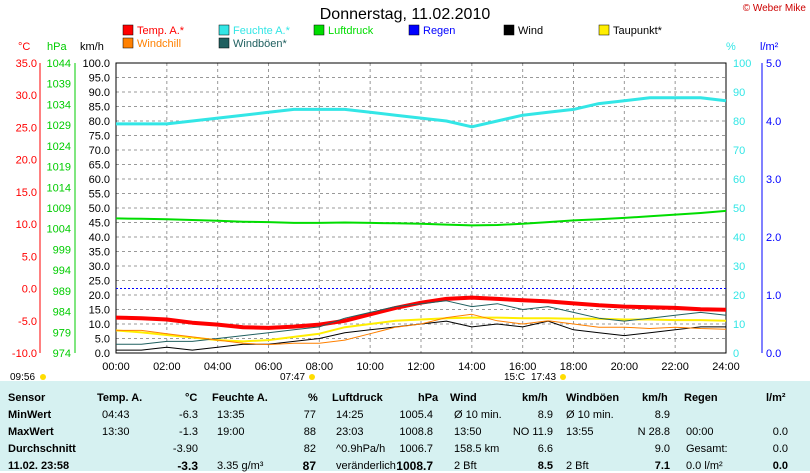 The height and width of the screenshot is (473, 810). What do you see at coordinates (700, 432) in the screenshot?
I see `table-cell-rain_l: 00:00` at bounding box center [700, 432].